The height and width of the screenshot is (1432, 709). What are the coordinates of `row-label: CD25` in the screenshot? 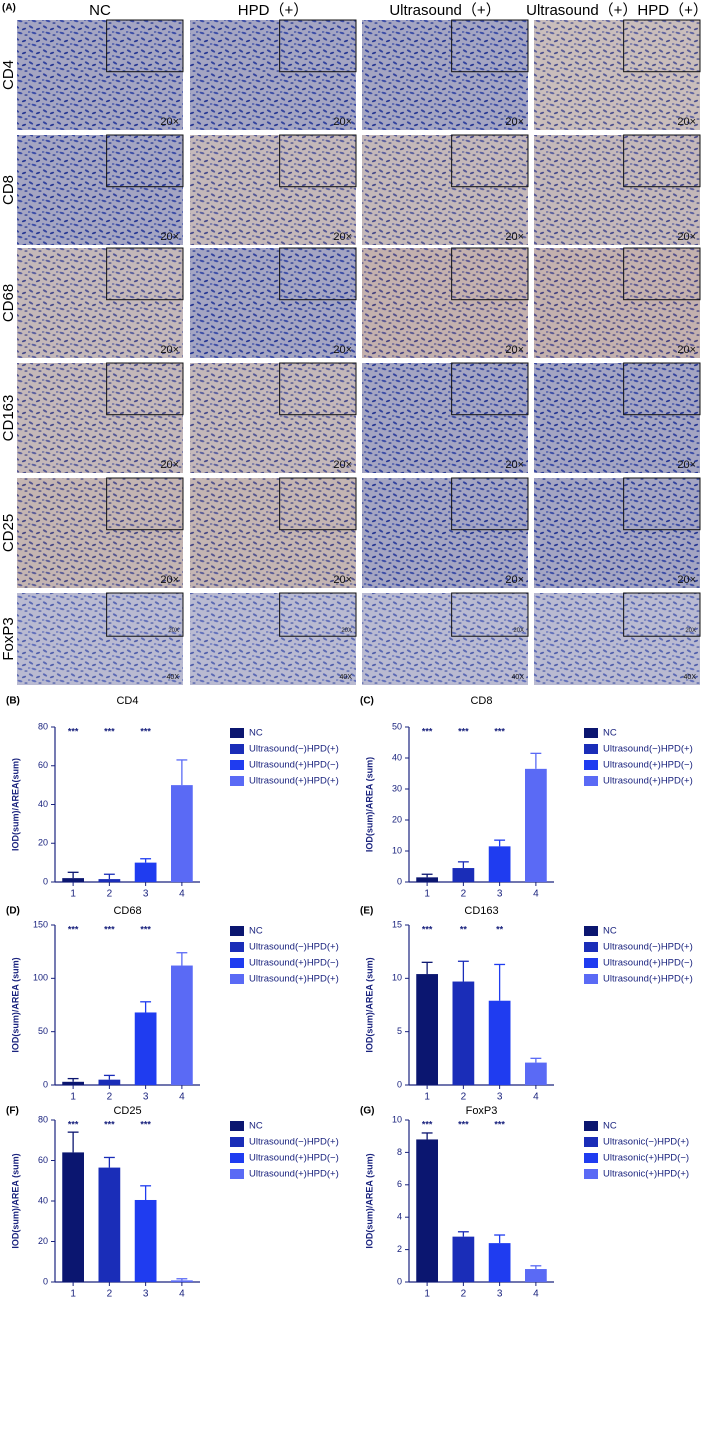 It's located at (8, 533).